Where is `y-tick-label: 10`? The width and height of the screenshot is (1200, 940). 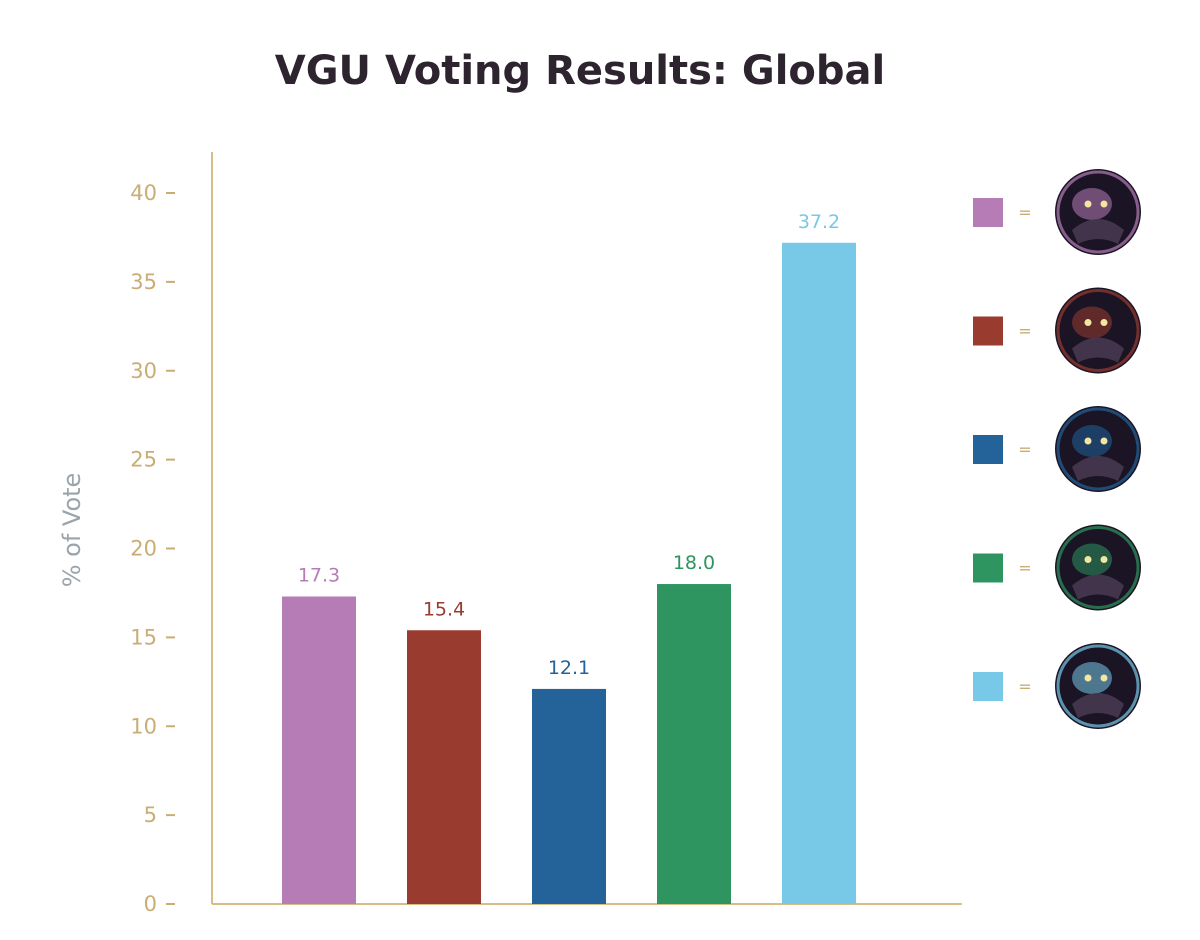 y-tick-label: 10 is located at coordinates (143, 726).